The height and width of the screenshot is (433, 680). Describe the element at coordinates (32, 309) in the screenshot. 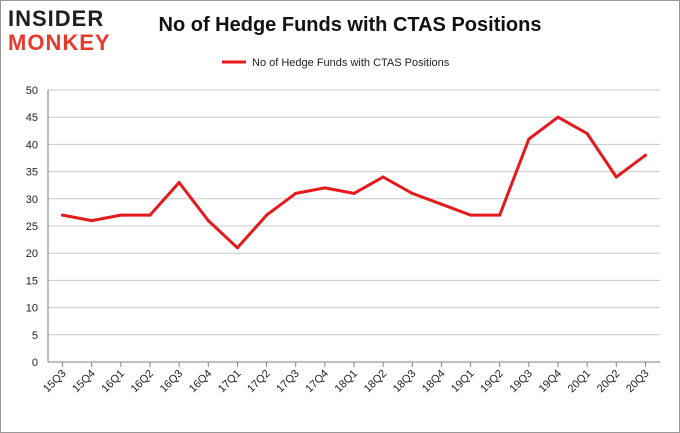

I see `y-tick-label-10: 10` at that location.